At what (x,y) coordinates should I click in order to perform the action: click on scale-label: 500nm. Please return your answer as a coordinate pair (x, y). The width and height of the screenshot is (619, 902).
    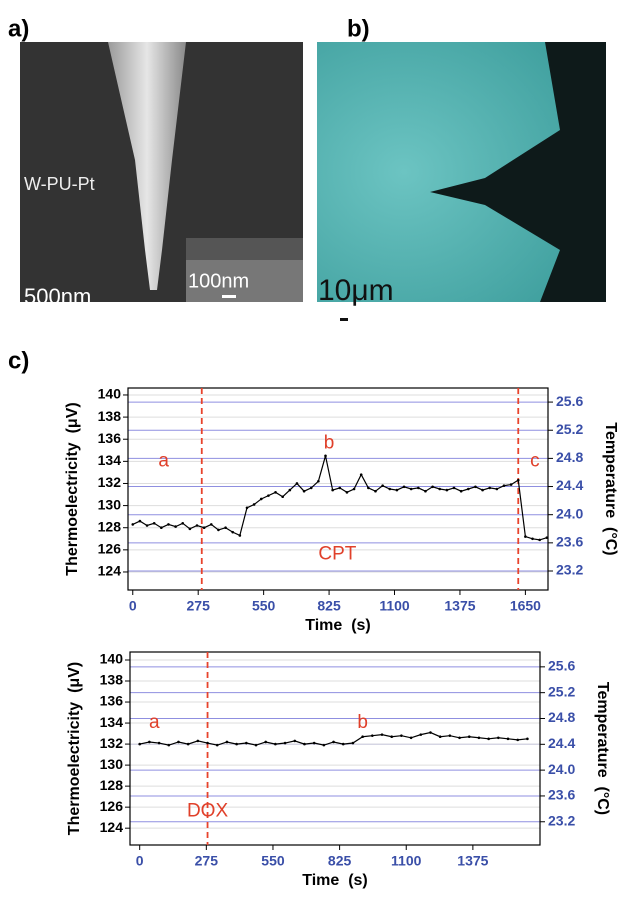
    Looking at the image, I should click on (57, 296).